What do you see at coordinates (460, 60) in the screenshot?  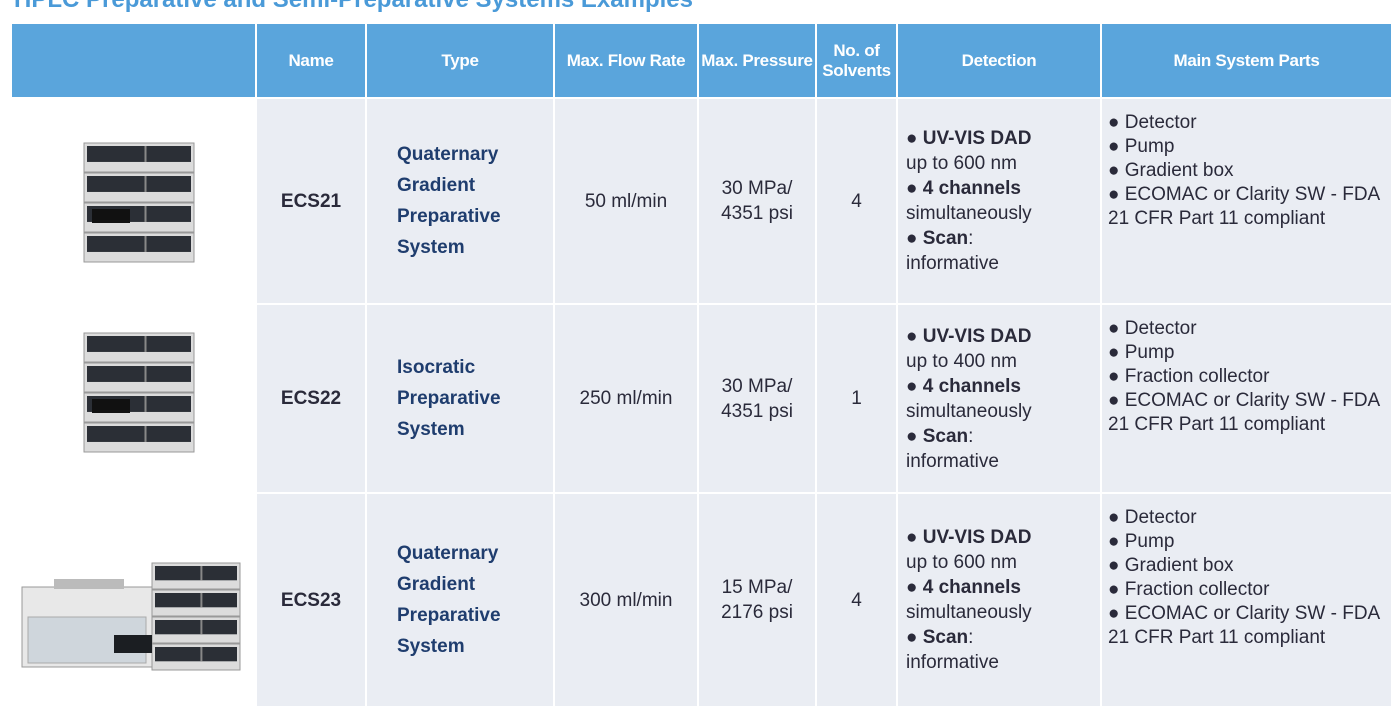 I see `column-header: Type` at bounding box center [460, 60].